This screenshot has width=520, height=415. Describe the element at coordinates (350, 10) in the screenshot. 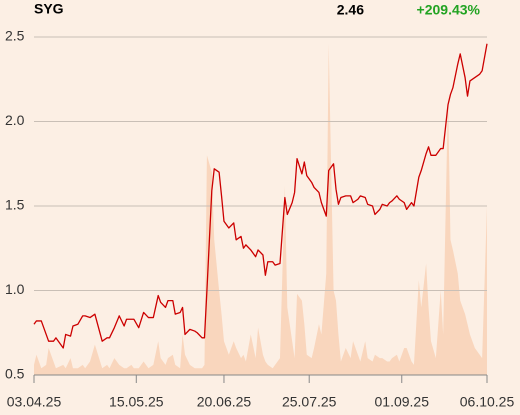

I see `last-price: 2.46` at that location.